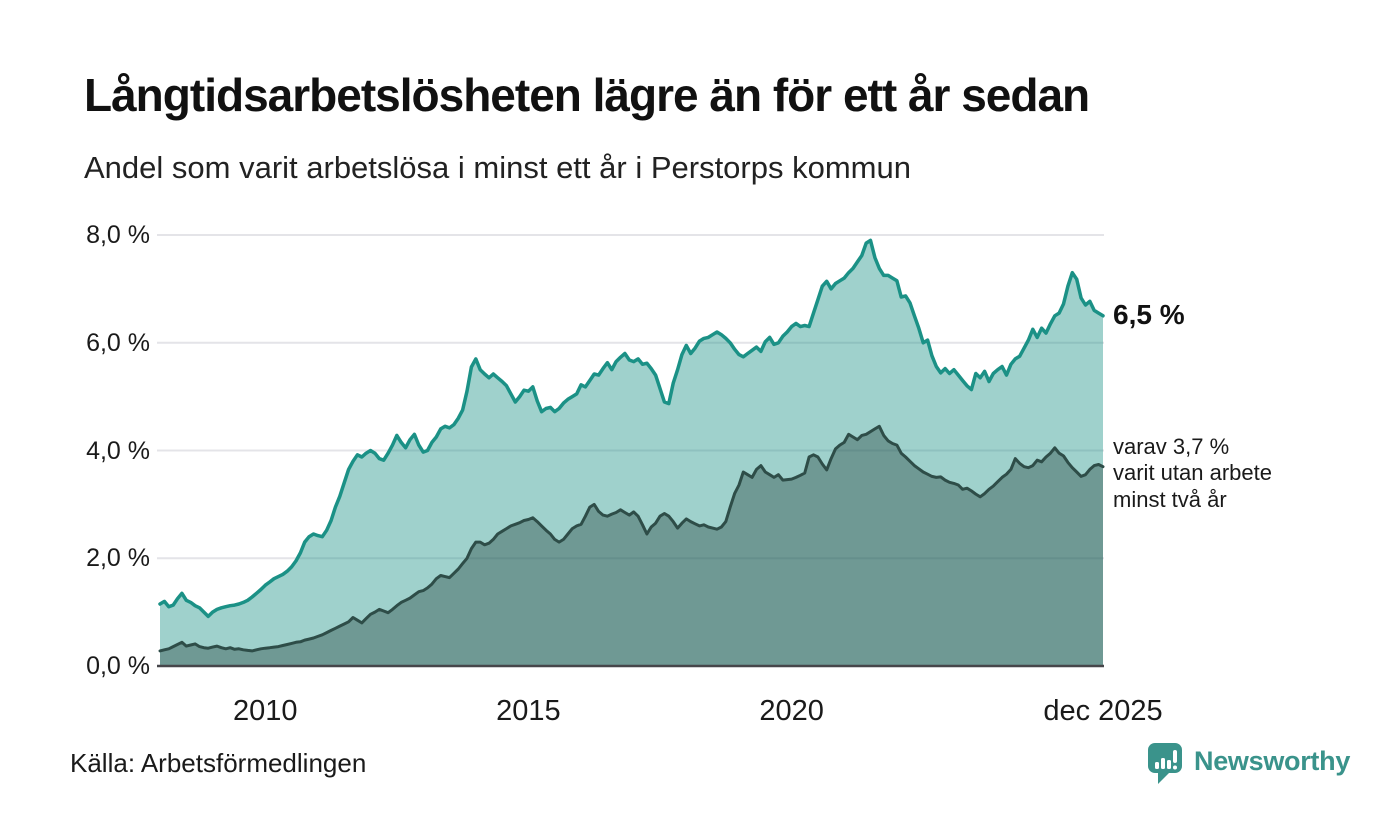 The image size is (1400, 840). Describe the element at coordinates (118, 666) in the screenshot. I see `y-tick-label: 0,0 %` at that location.